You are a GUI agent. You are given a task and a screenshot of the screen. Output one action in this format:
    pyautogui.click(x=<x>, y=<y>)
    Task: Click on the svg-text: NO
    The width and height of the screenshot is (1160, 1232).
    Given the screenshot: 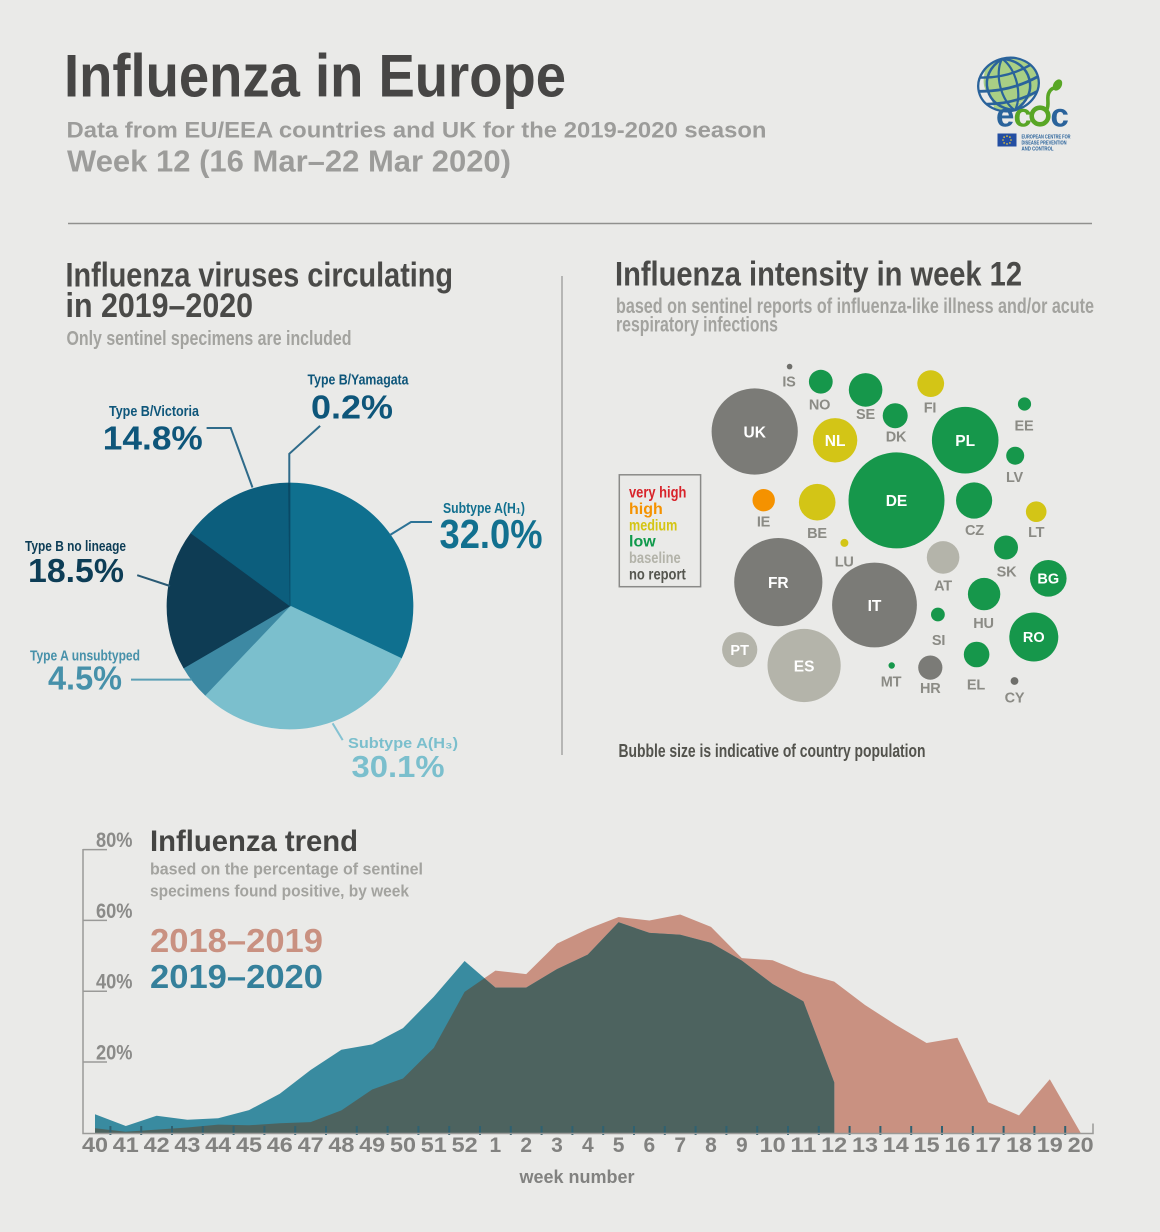 What is the action you would take?
    pyautogui.click(x=819, y=405)
    